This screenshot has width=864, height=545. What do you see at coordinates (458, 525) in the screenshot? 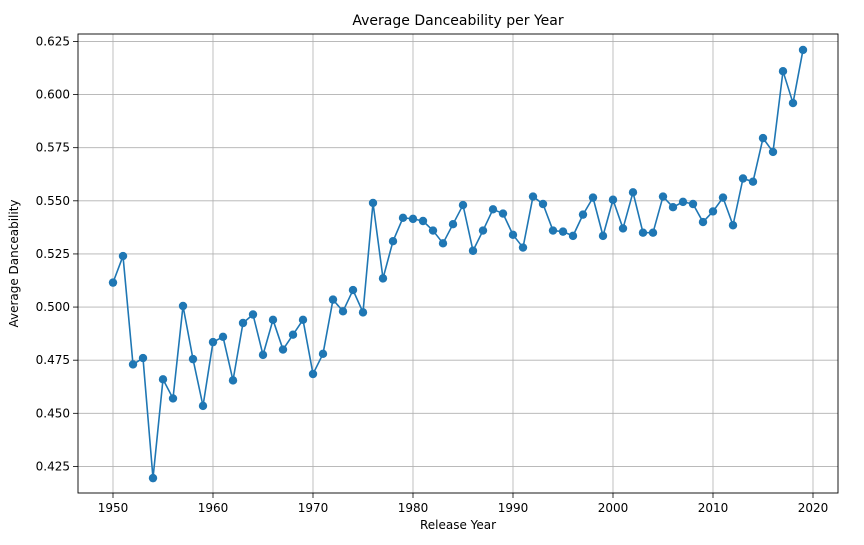
I see `x-axis-label: Release Year` at bounding box center [458, 525].